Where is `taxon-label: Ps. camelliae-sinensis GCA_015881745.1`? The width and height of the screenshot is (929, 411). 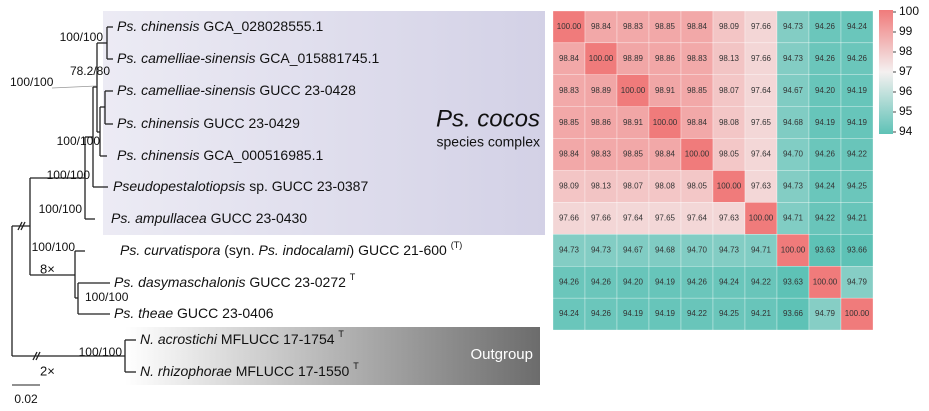
taxon-label: Ps. camelliae-sinensis GCA_015881745.1 is located at coordinates (248, 58).